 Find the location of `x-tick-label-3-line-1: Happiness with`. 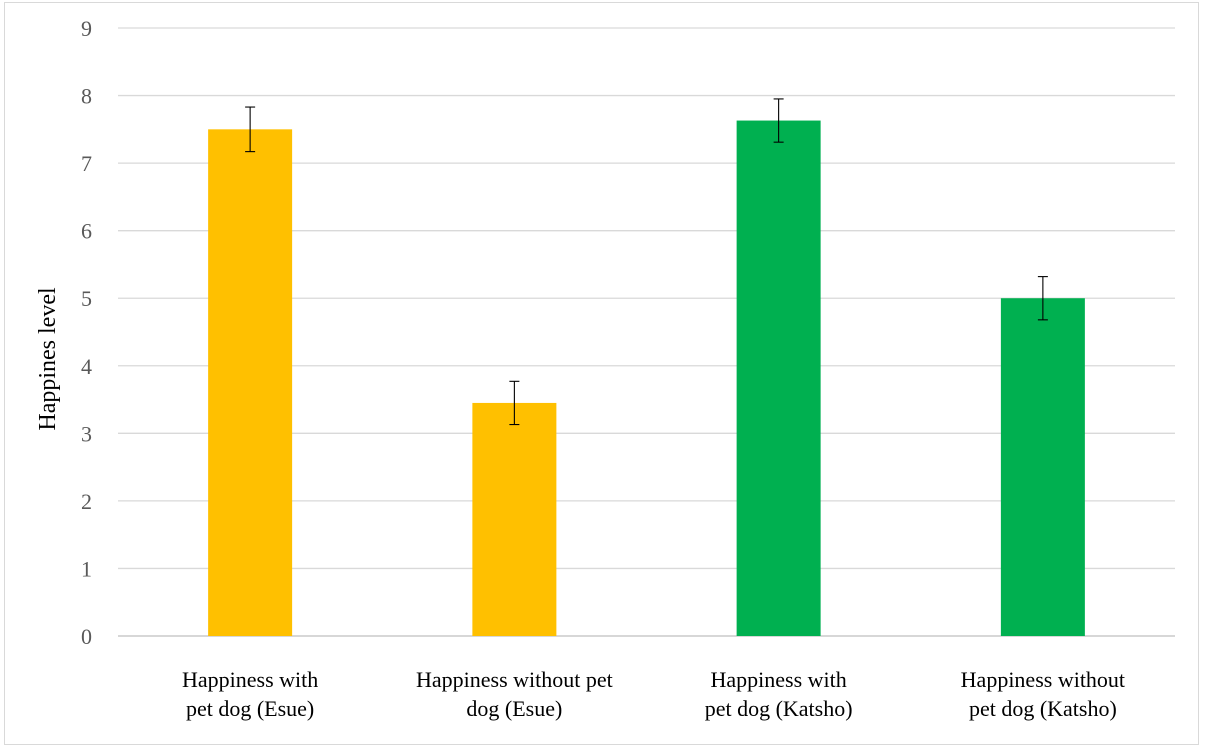

x-tick-label-3-line-1: Happiness with is located at coordinates (778, 679).